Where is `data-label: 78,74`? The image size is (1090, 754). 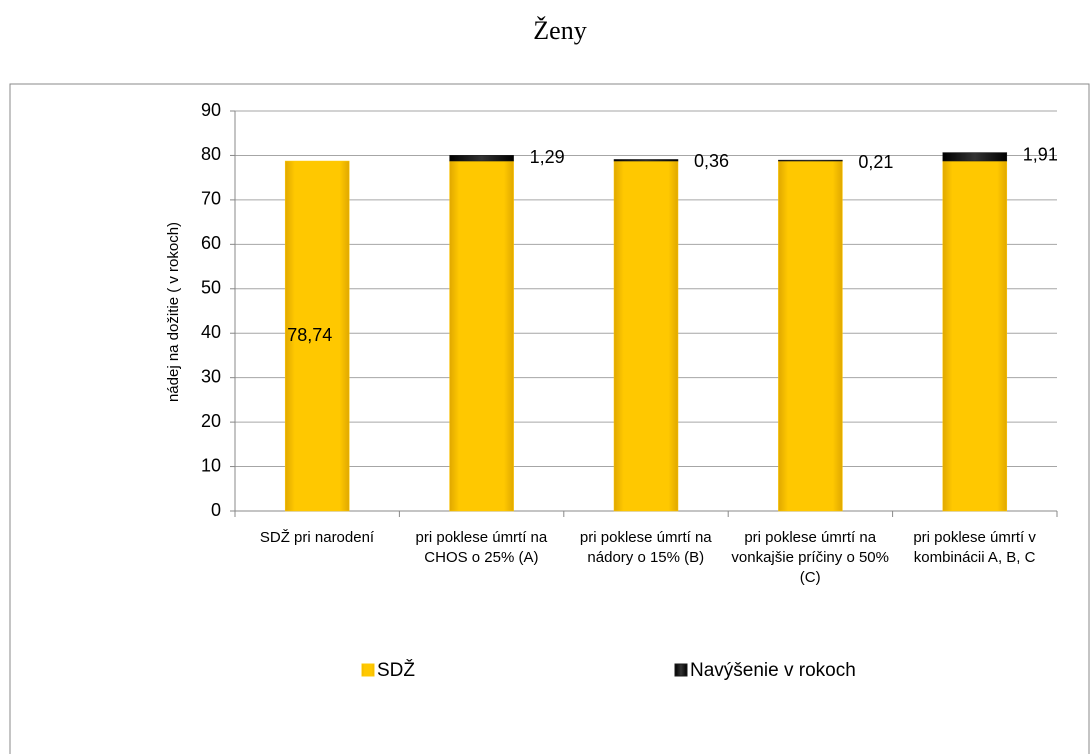
data-label: 78,74 is located at coordinates (309, 335).